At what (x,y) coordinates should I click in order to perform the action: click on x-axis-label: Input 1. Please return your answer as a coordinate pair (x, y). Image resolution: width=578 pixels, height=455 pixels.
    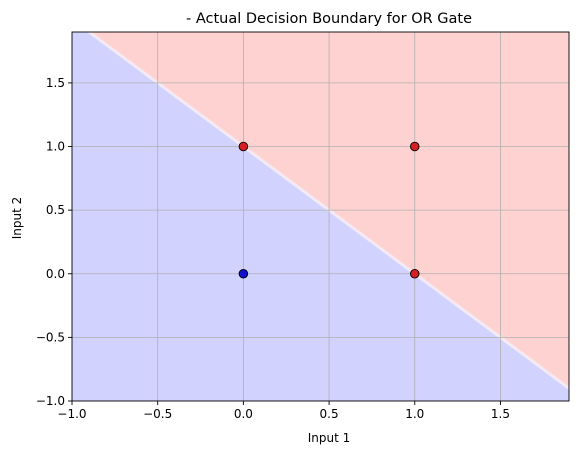
    Looking at the image, I should click on (329, 438).